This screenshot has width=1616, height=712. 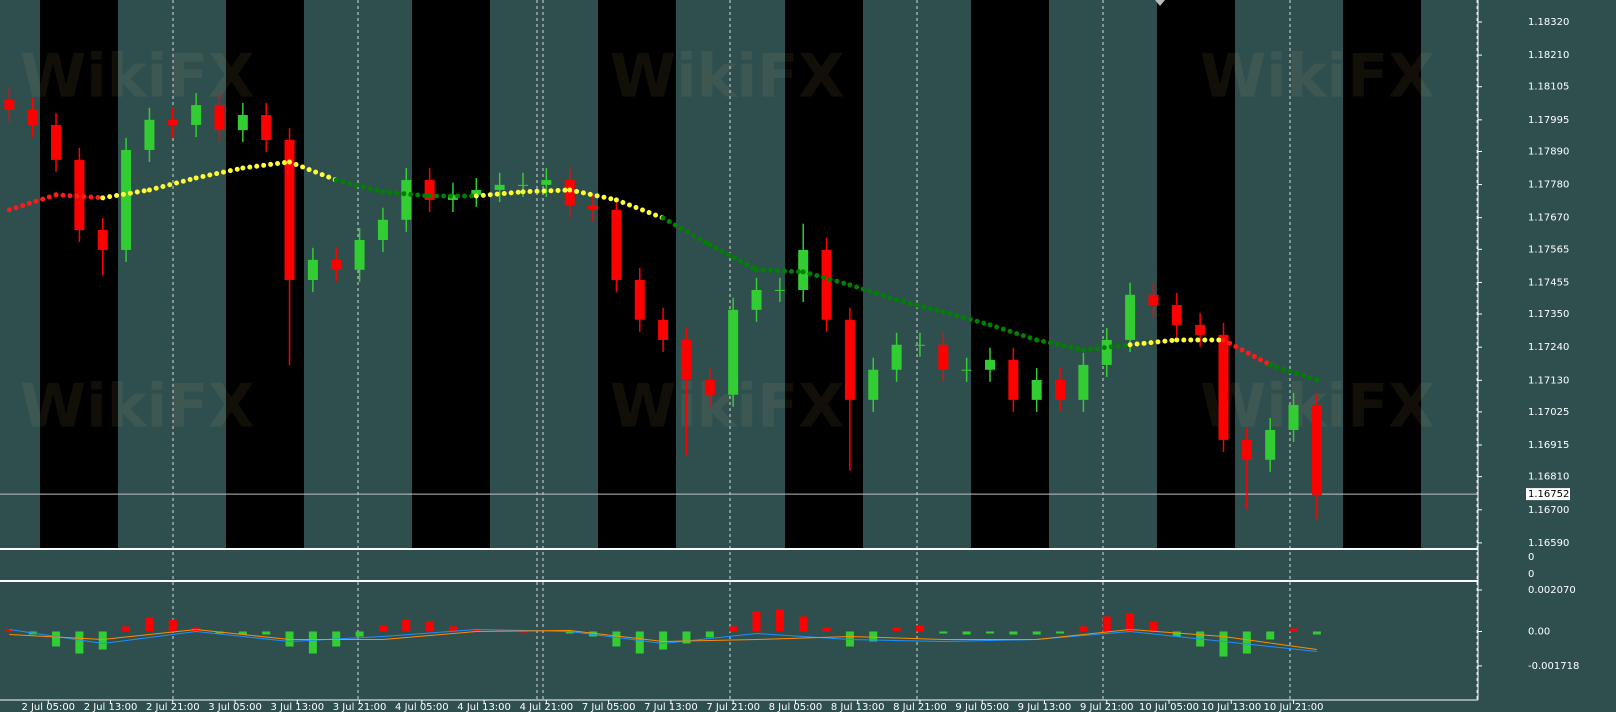 What do you see at coordinates (733, 707) in the screenshot?
I see `x-tick-label: 7 Jul 21:00` at bounding box center [733, 707].